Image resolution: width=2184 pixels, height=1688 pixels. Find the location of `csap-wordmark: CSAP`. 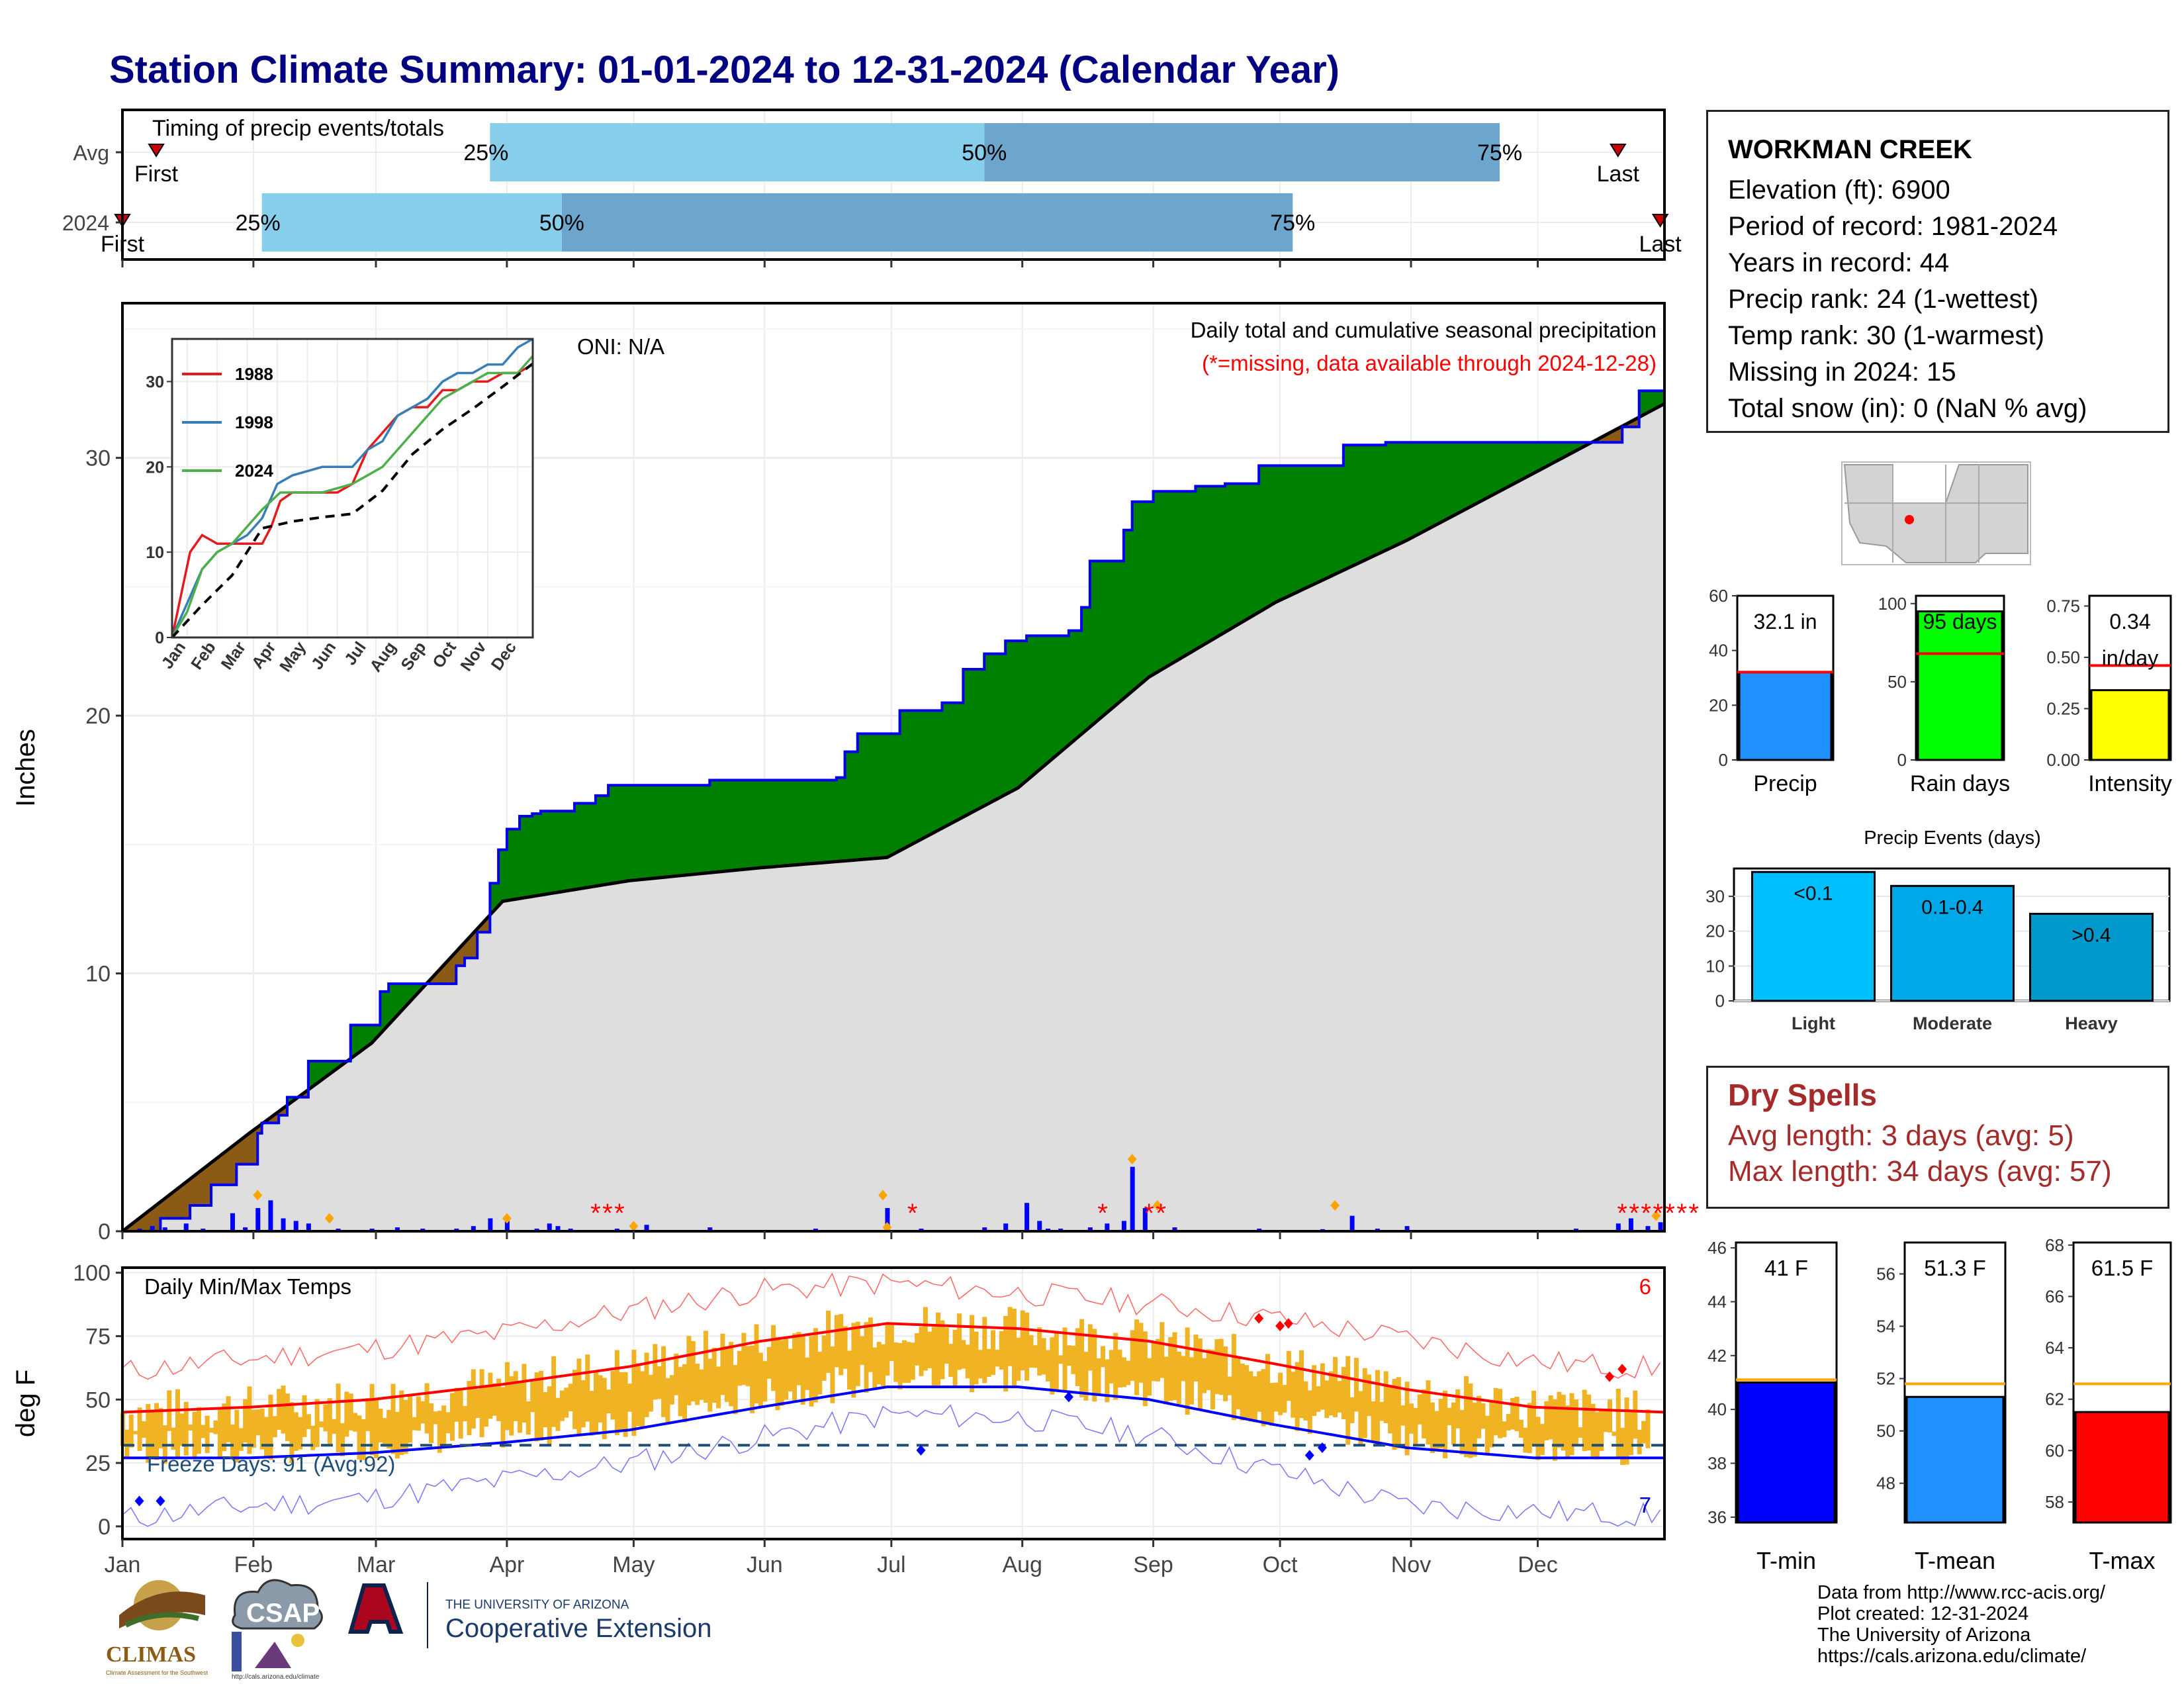

csap-wordmark: CSAP is located at coordinates (283, 1614).